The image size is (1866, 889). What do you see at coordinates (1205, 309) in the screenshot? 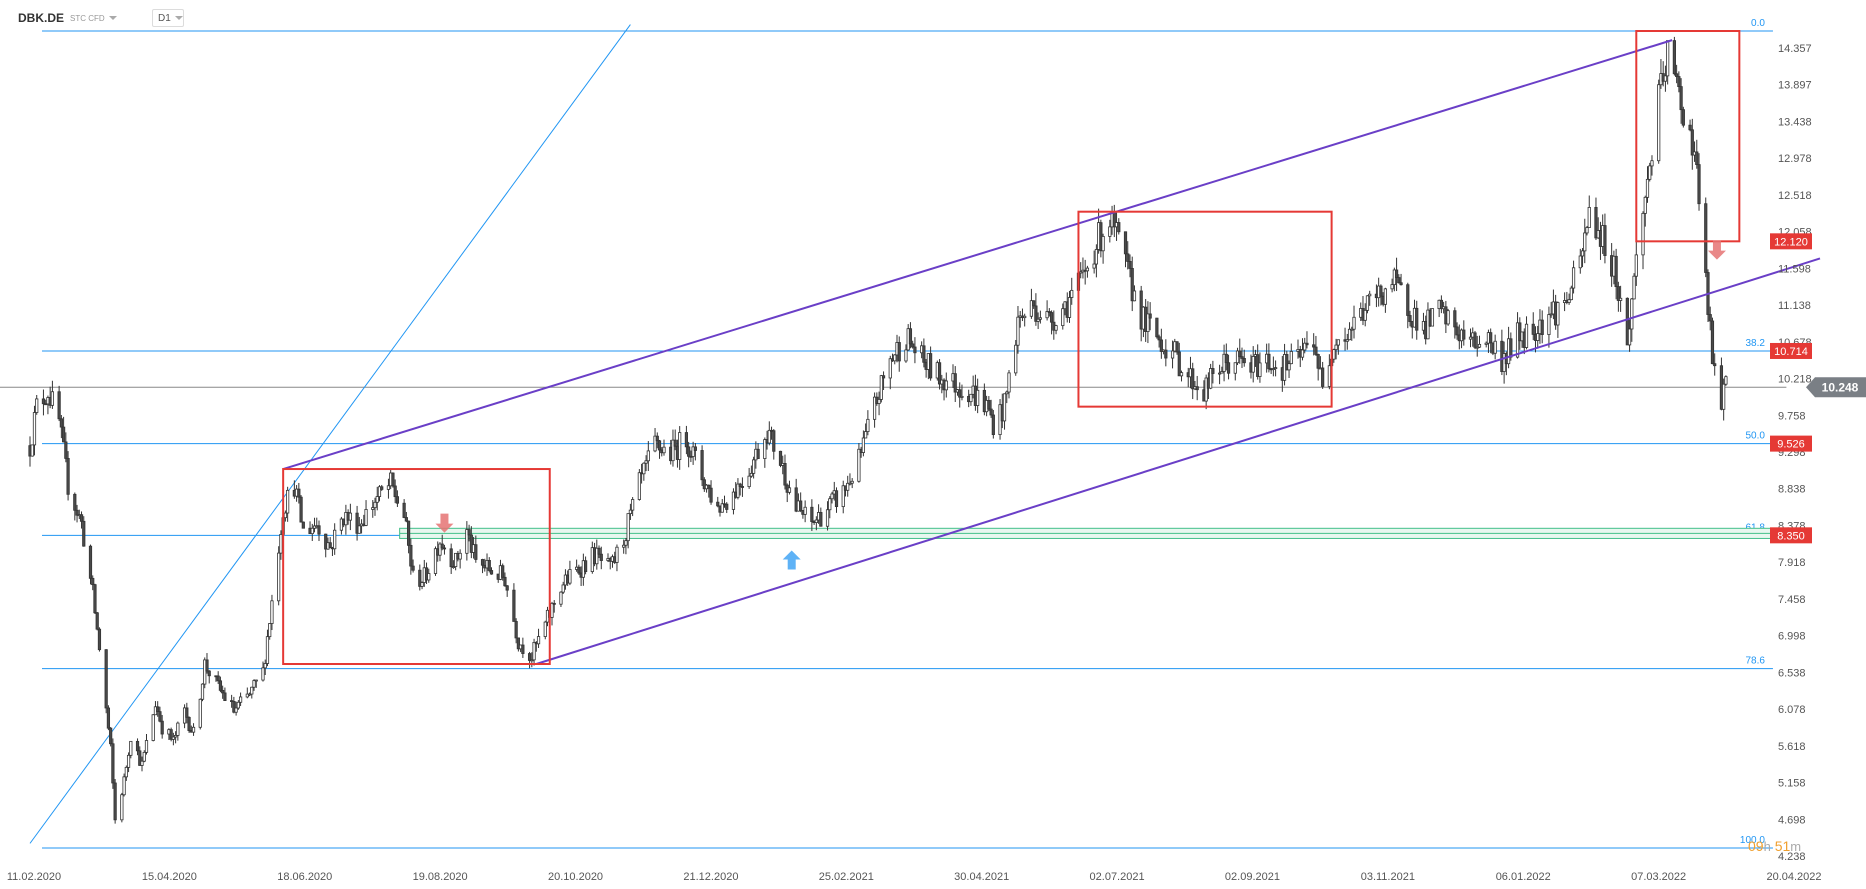
I see `highlight-box` at bounding box center [1205, 309].